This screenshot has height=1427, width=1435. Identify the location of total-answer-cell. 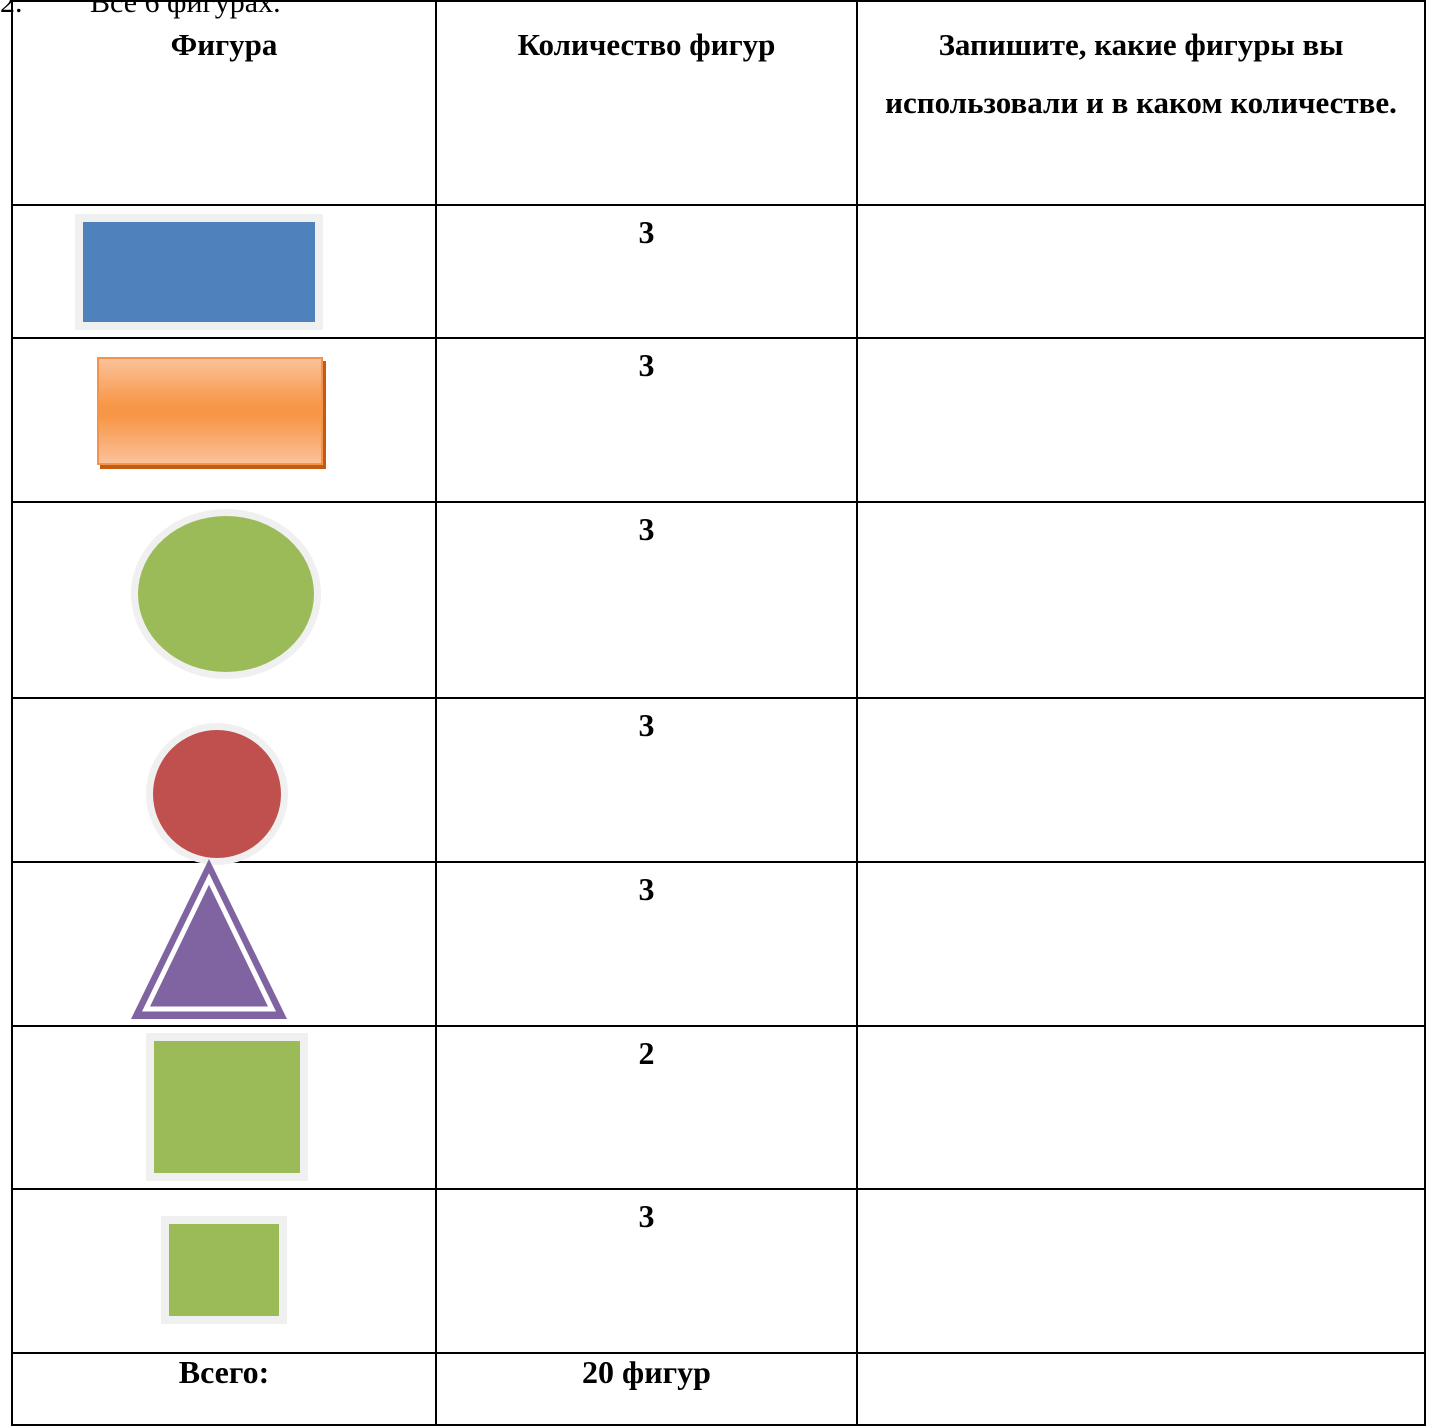
(1141, 1389).